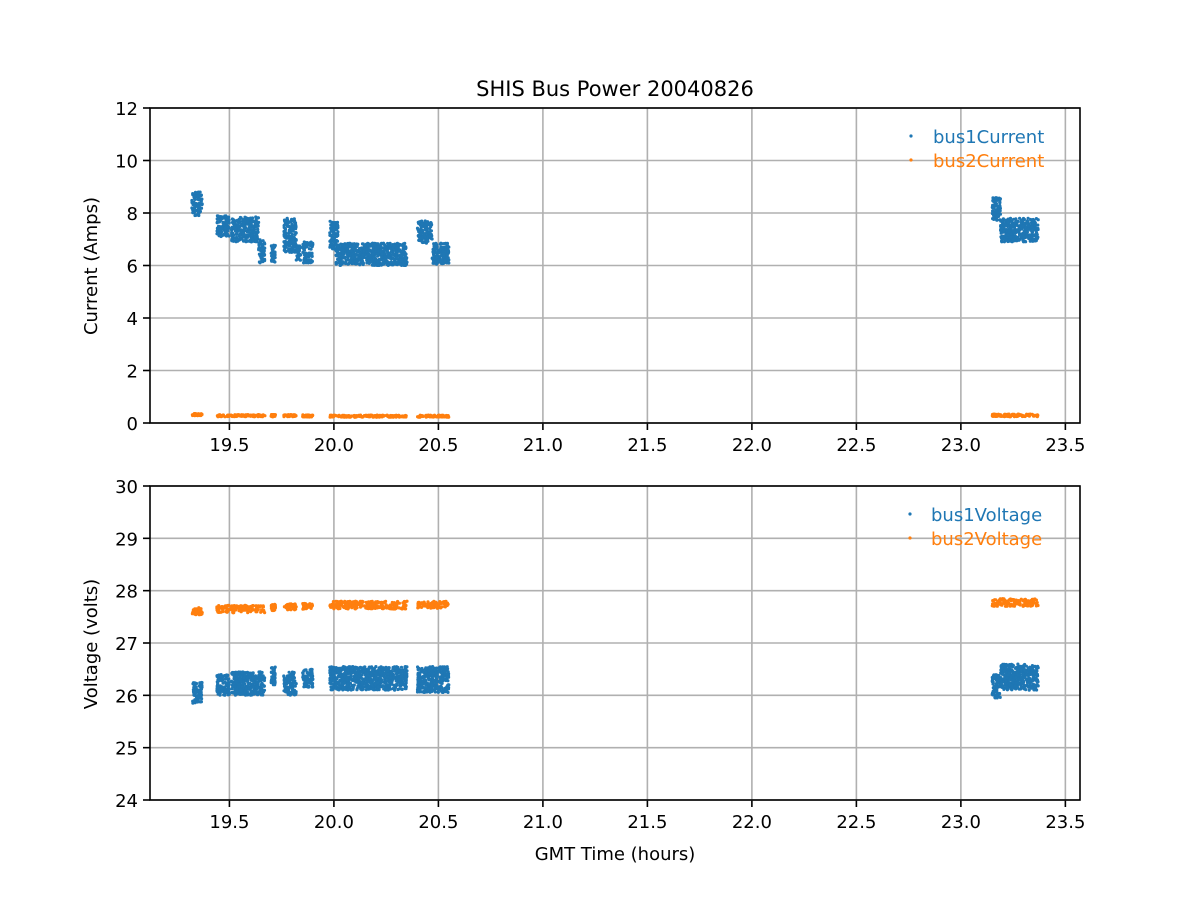 The image size is (1200, 900). Describe the element at coordinates (752, 822) in the screenshot. I see `x-tick-label: 22.0` at that location.